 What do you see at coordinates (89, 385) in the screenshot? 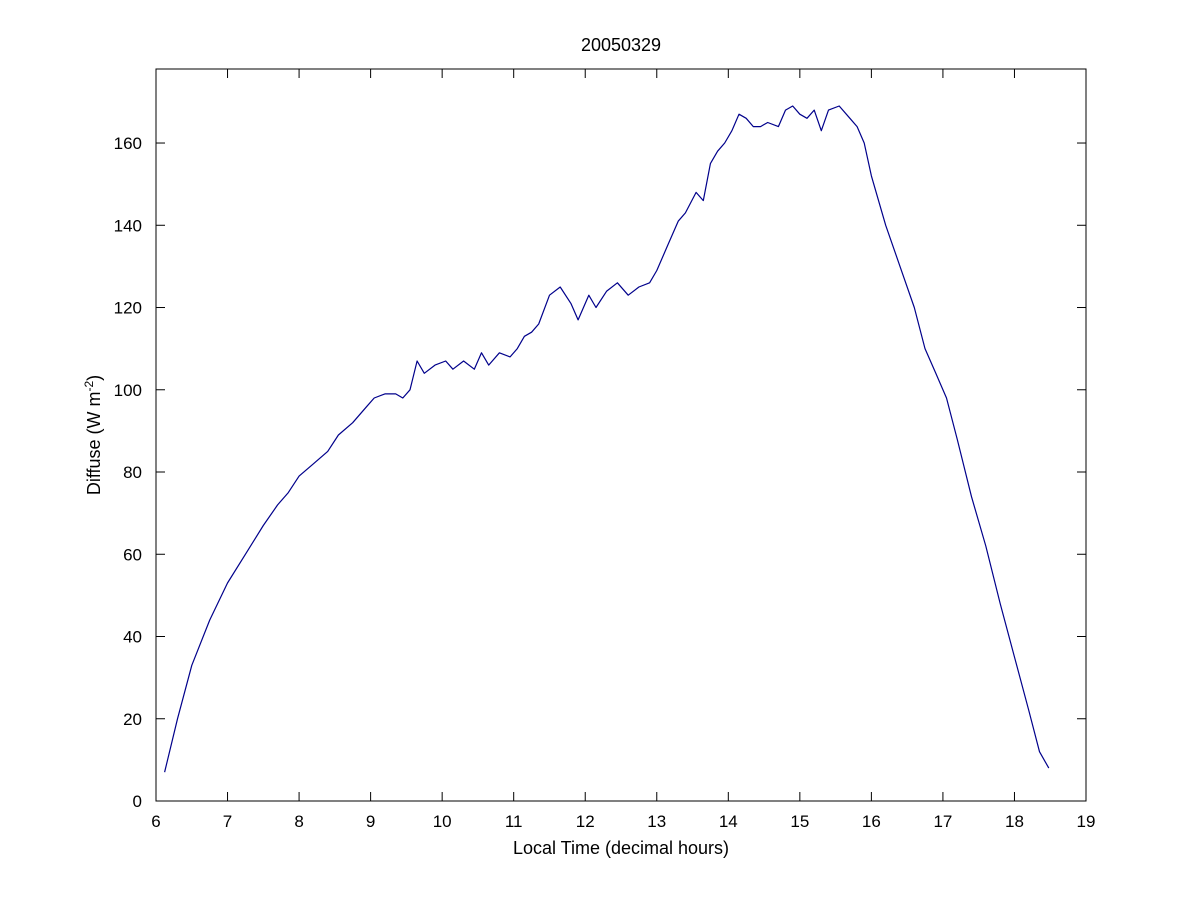
I see `y-axis-title-superscript: -2` at bounding box center [89, 385].